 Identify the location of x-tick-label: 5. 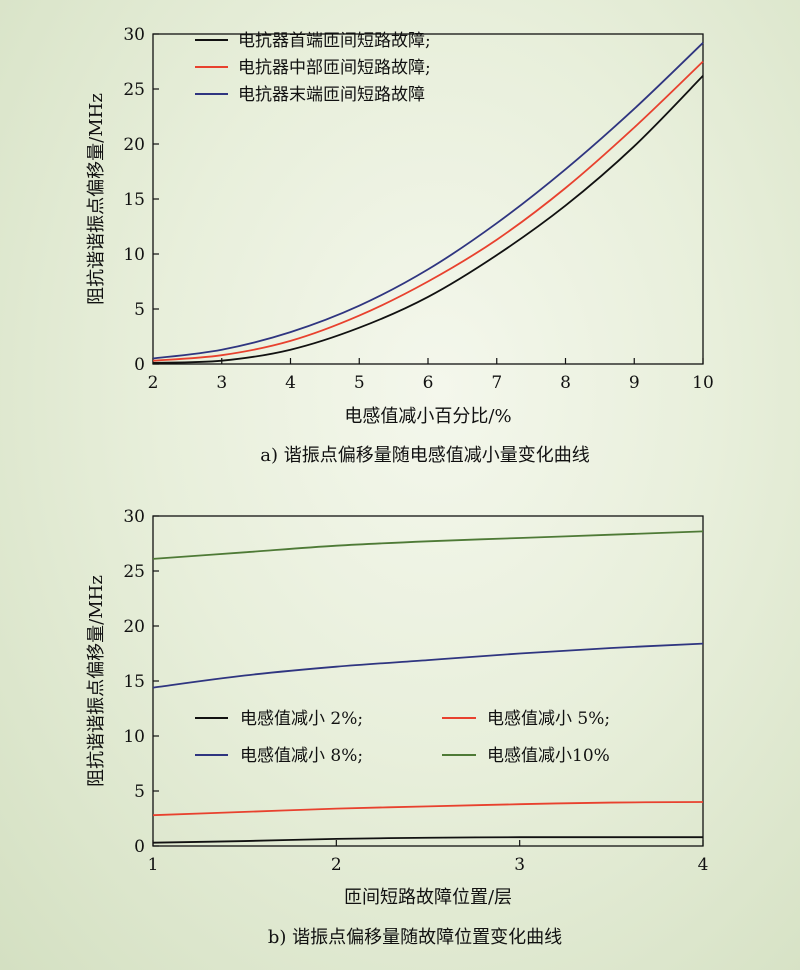
(359, 383).